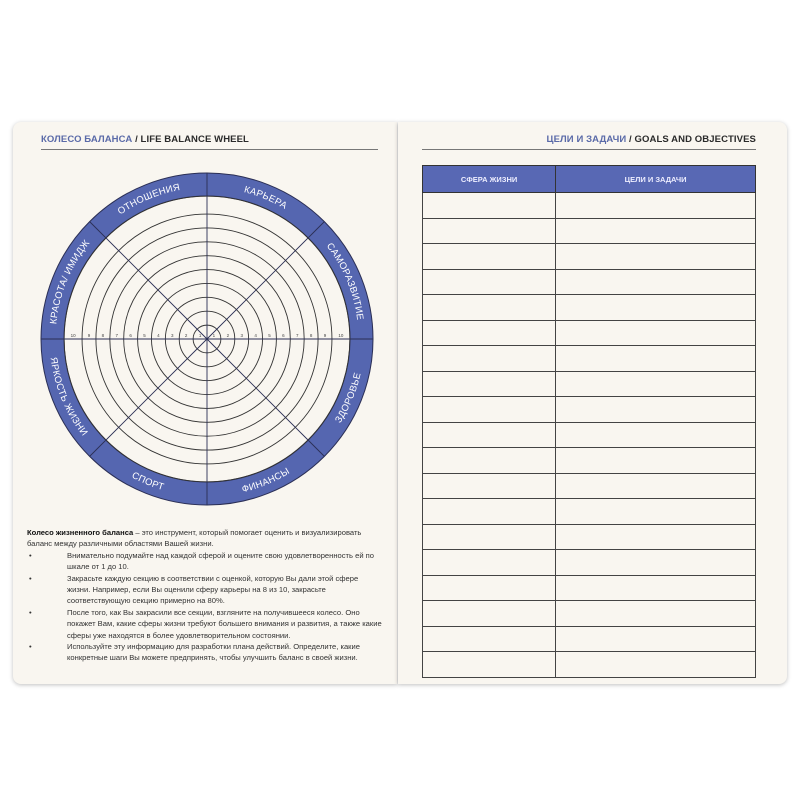 This screenshot has width=800, height=800. What do you see at coordinates (589, 149) in the screenshot?
I see `header-rule` at bounding box center [589, 149].